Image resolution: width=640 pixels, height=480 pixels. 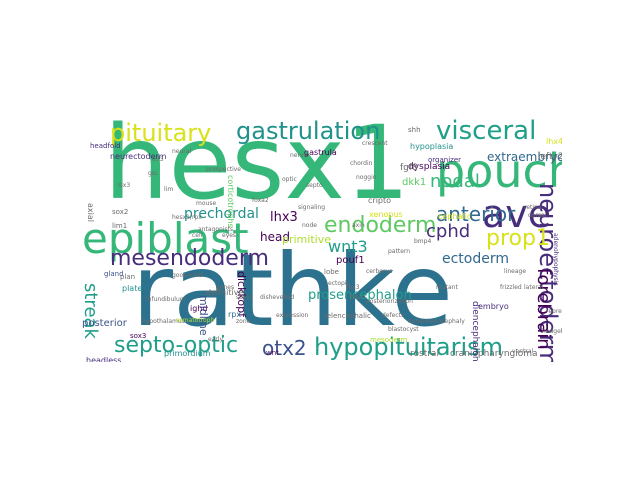 What do you see at coordinates (189, 258) in the screenshot?
I see `cloud-word: mesendoderm` at bounding box center [189, 258].